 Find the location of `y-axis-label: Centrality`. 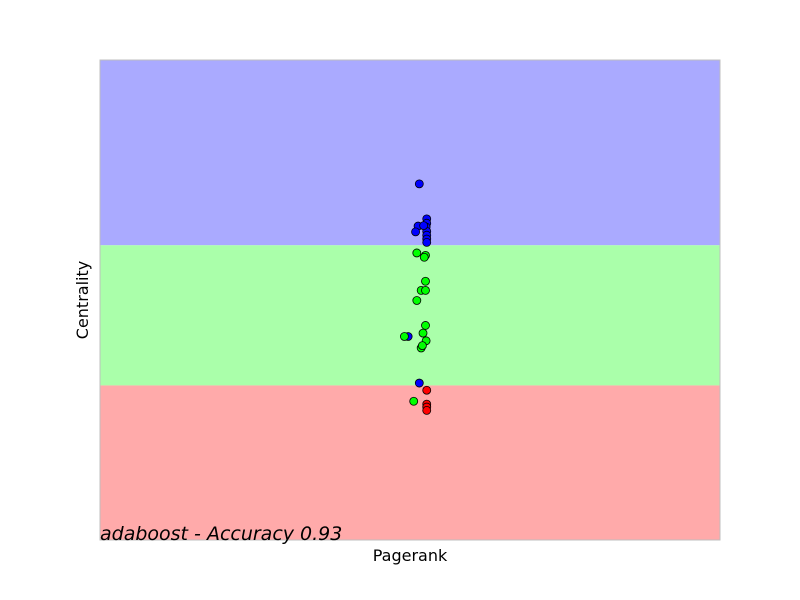

y-axis-label: Centrality is located at coordinates (82, 300).